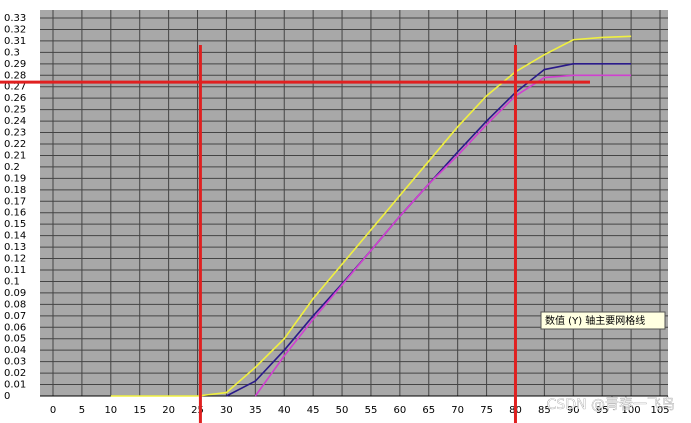 Image resolution: width=691 pixels, height=423 pixels. I want to click on y-tick-label: 0.33, so click(15, 18).